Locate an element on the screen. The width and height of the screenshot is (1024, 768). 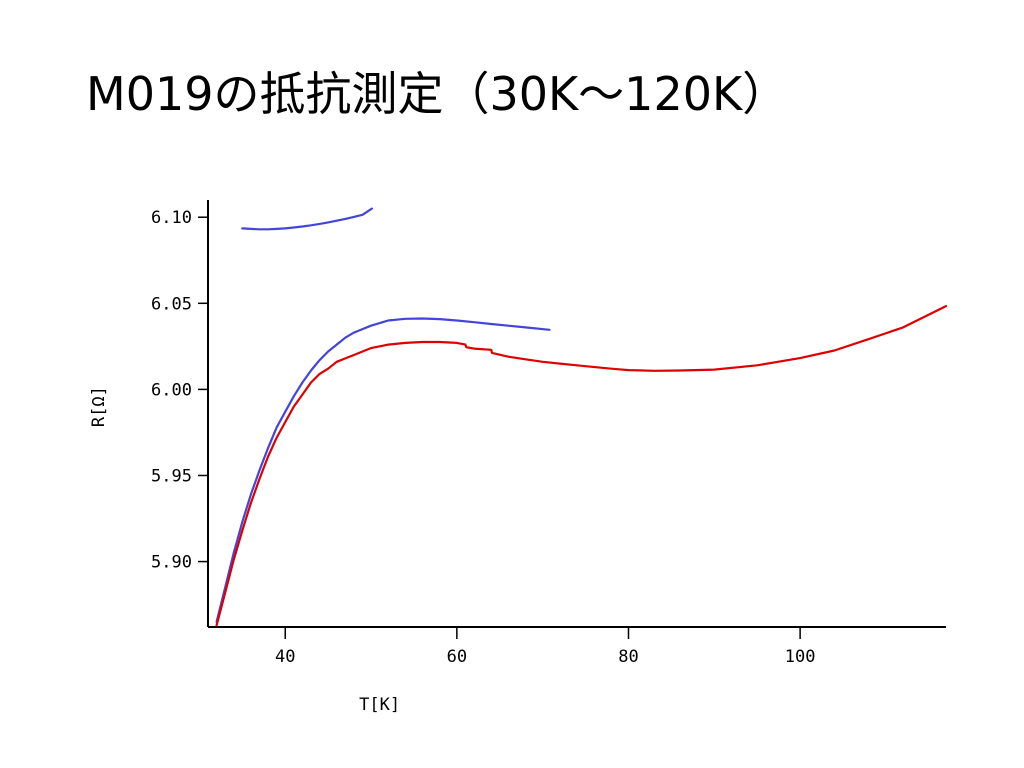
x-tick-label: 40 is located at coordinates (285, 657).